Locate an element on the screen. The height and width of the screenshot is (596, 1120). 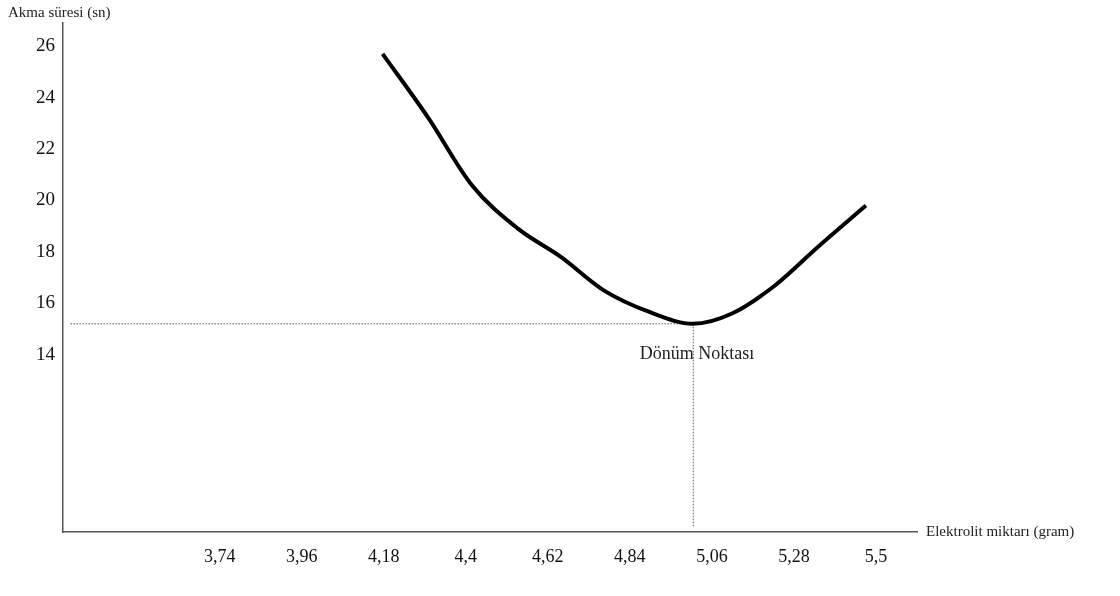
y-tick-label: 22 is located at coordinates (45, 147).